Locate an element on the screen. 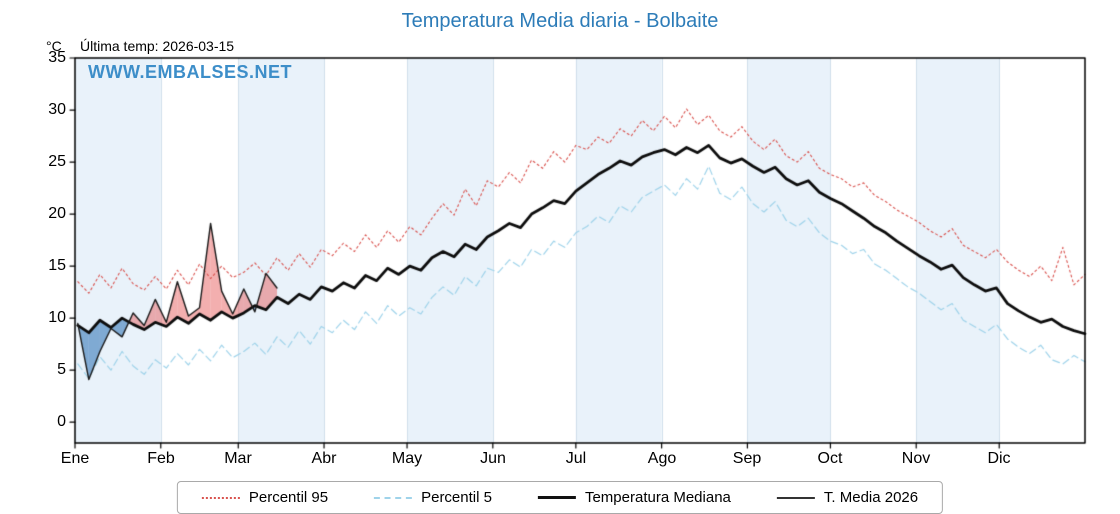 Image resolution: width=1120 pixels, height=514 pixels. legend-item-t-media-2026: T. Media 2026 is located at coordinates (847, 497).